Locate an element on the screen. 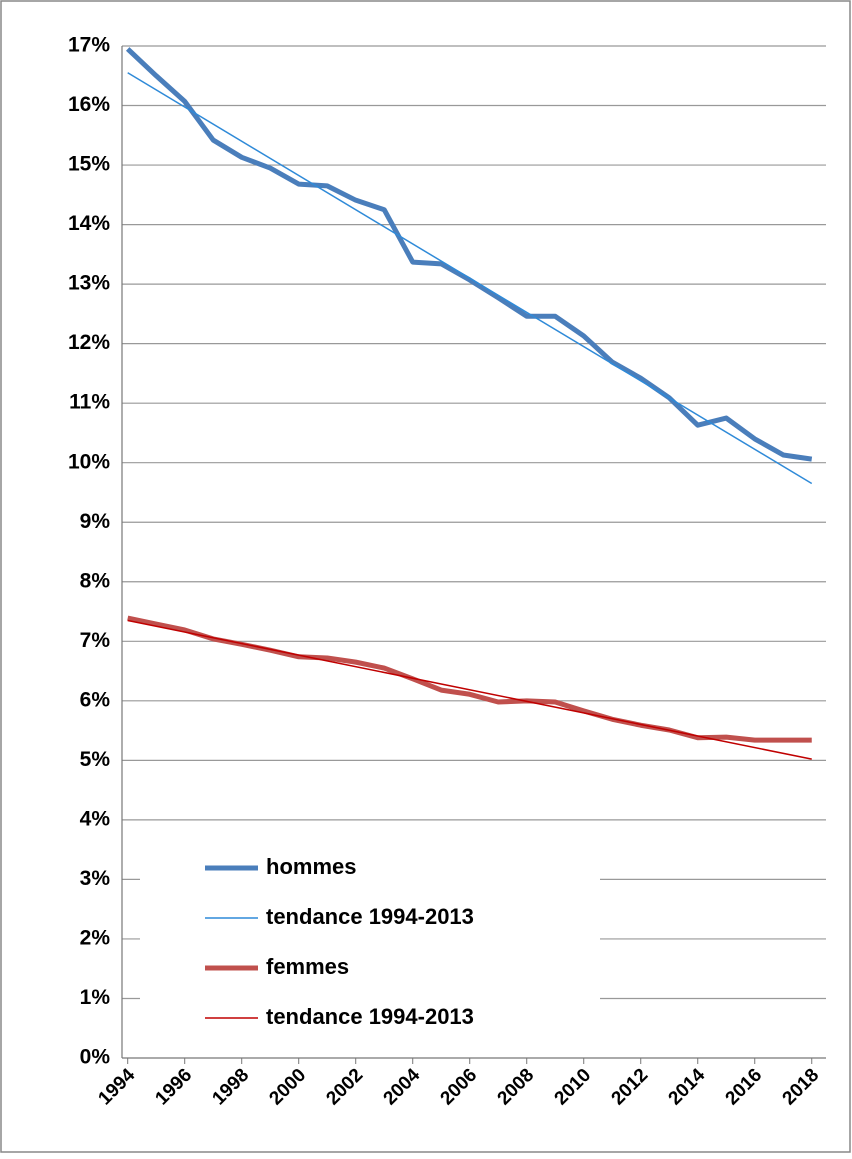 Image resolution: width=852 pixels, height=1159 pixels. y-tick-label: 5% is located at coordinates (95, 759).